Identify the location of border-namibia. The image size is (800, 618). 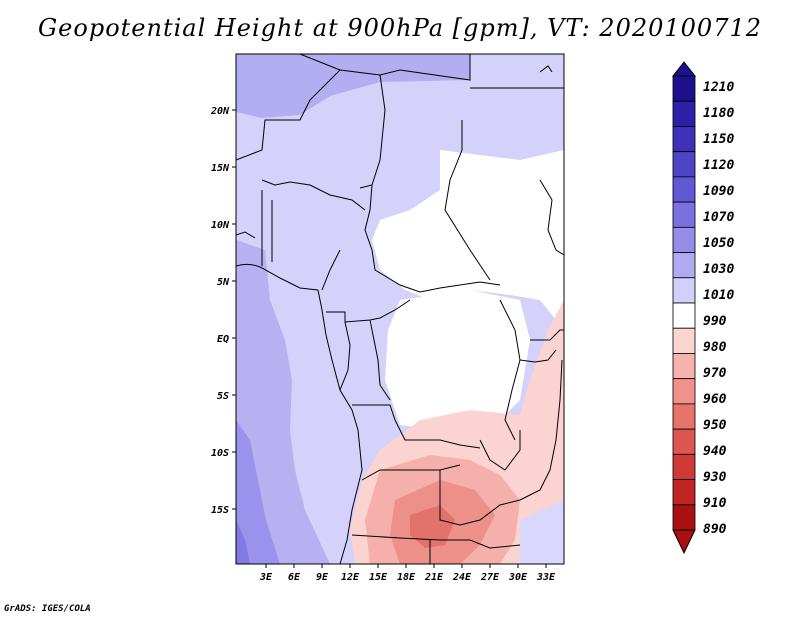
(436, 541).